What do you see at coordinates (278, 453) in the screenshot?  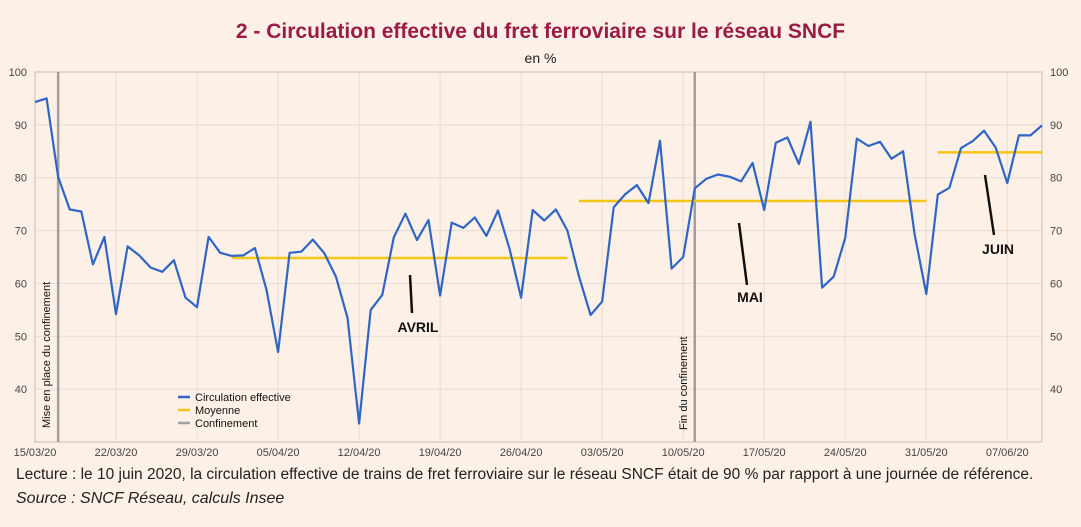 I see `x-tick-label: 05/04/20` at bounding box center [278, 453].